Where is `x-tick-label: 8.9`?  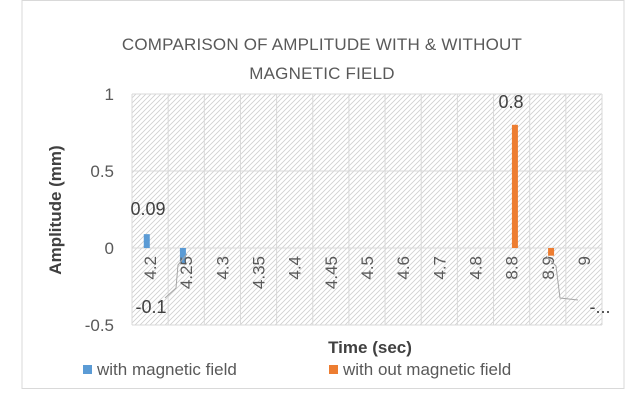
x-tick-label: 8.9 is located at coordinates (548, 268).